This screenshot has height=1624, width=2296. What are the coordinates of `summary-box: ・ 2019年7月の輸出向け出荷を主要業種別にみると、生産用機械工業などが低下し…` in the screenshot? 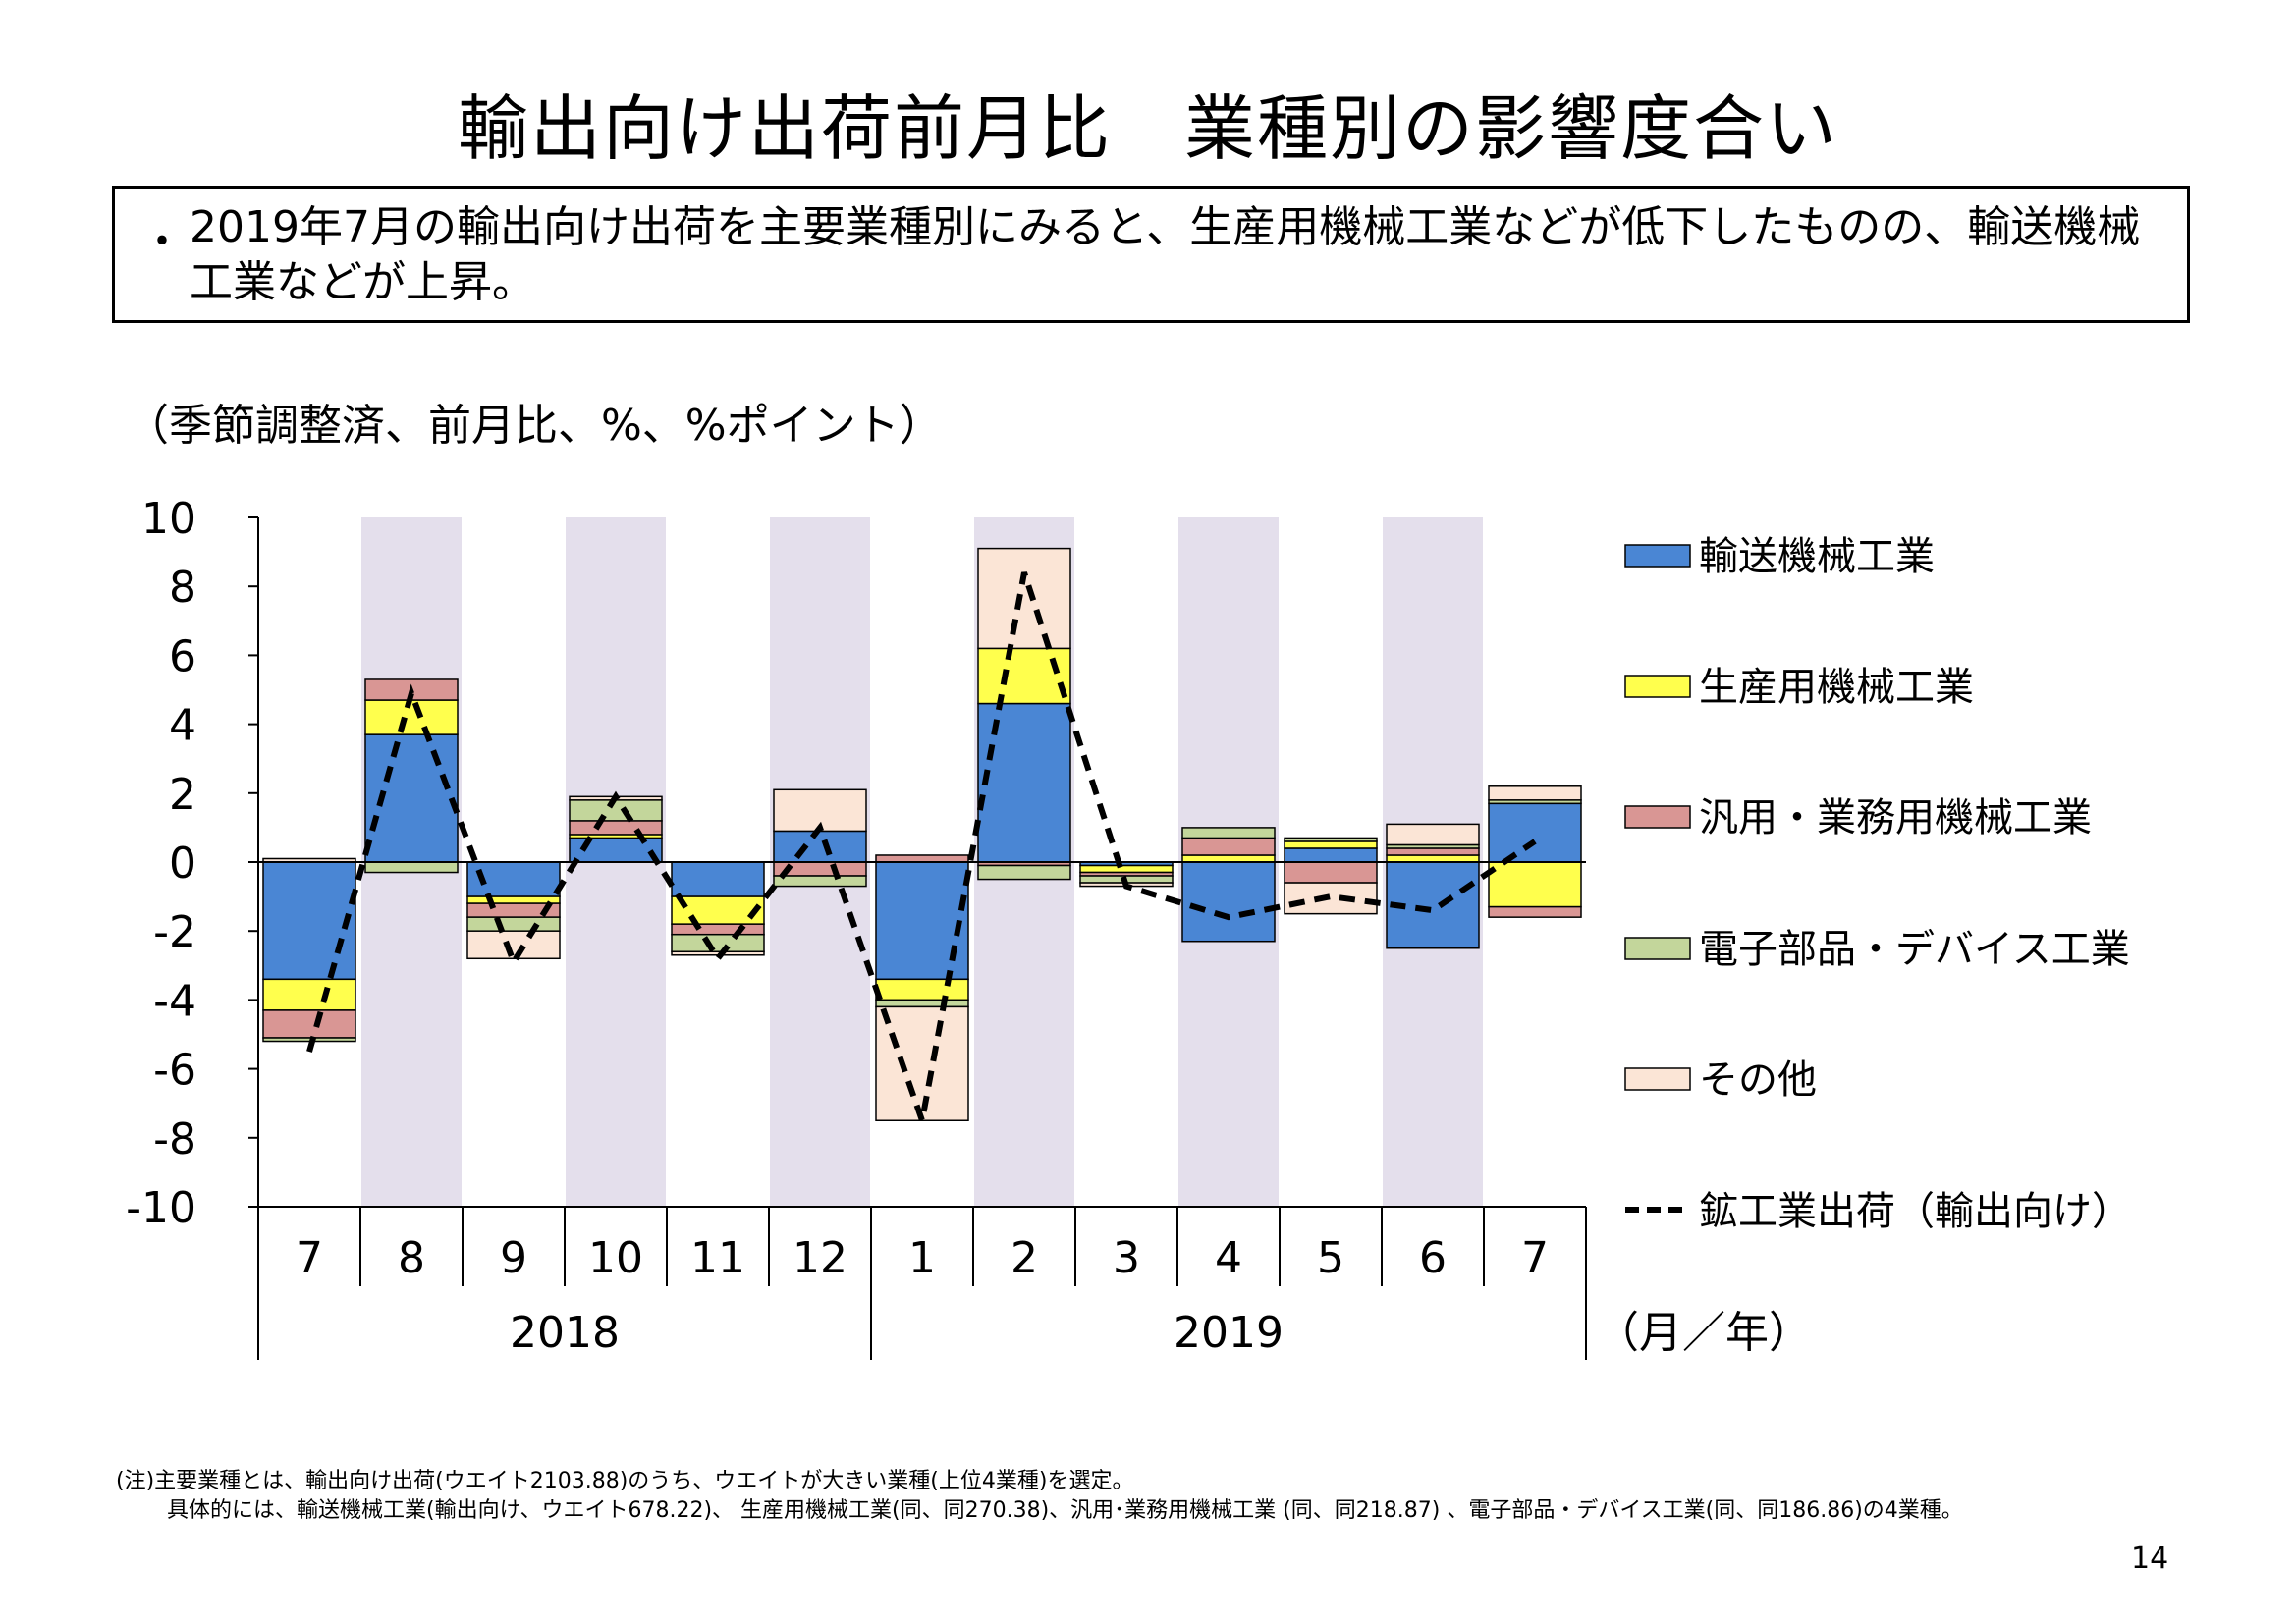 It's located at (1151, 254).